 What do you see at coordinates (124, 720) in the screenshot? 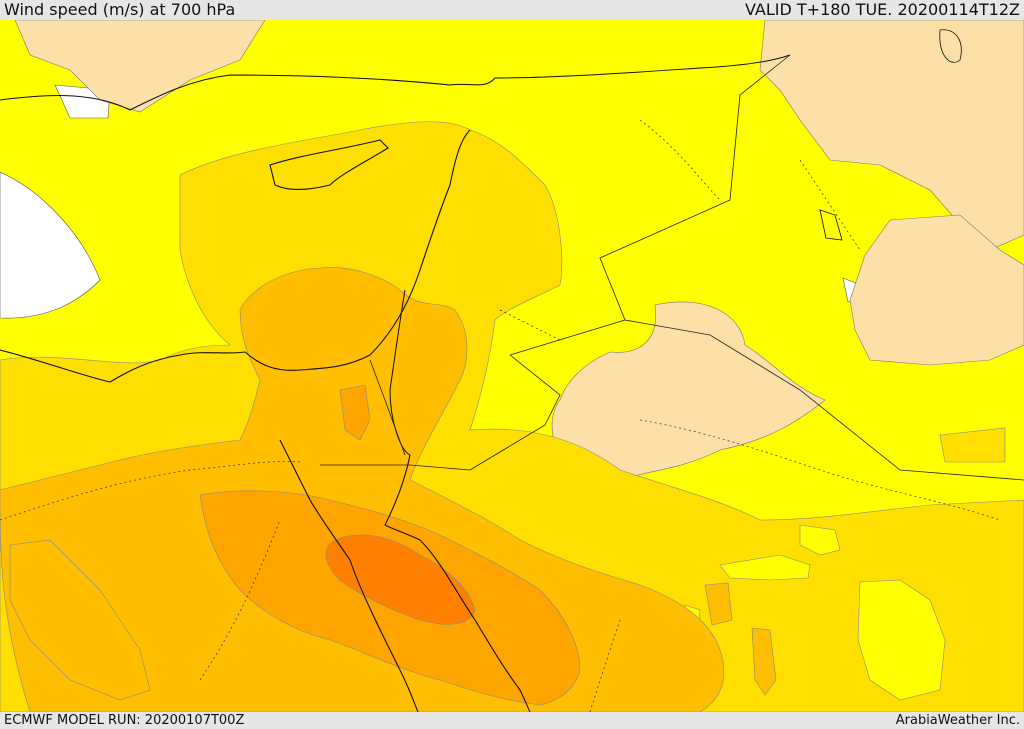
I see `model-run-label: ECMWF MODEL RUN: 20200107T00Z` at bounding box center [124, 720].